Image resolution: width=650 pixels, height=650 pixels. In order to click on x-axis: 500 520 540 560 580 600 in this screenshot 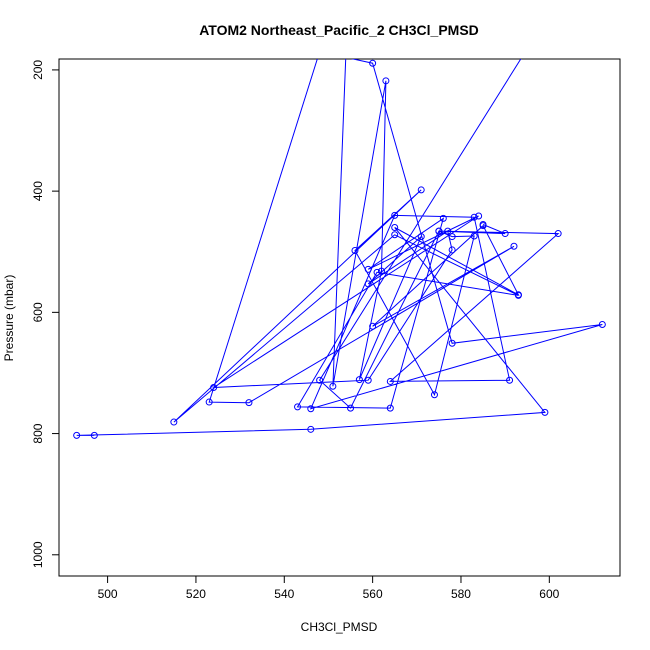, I will do `click(329, 588)`.